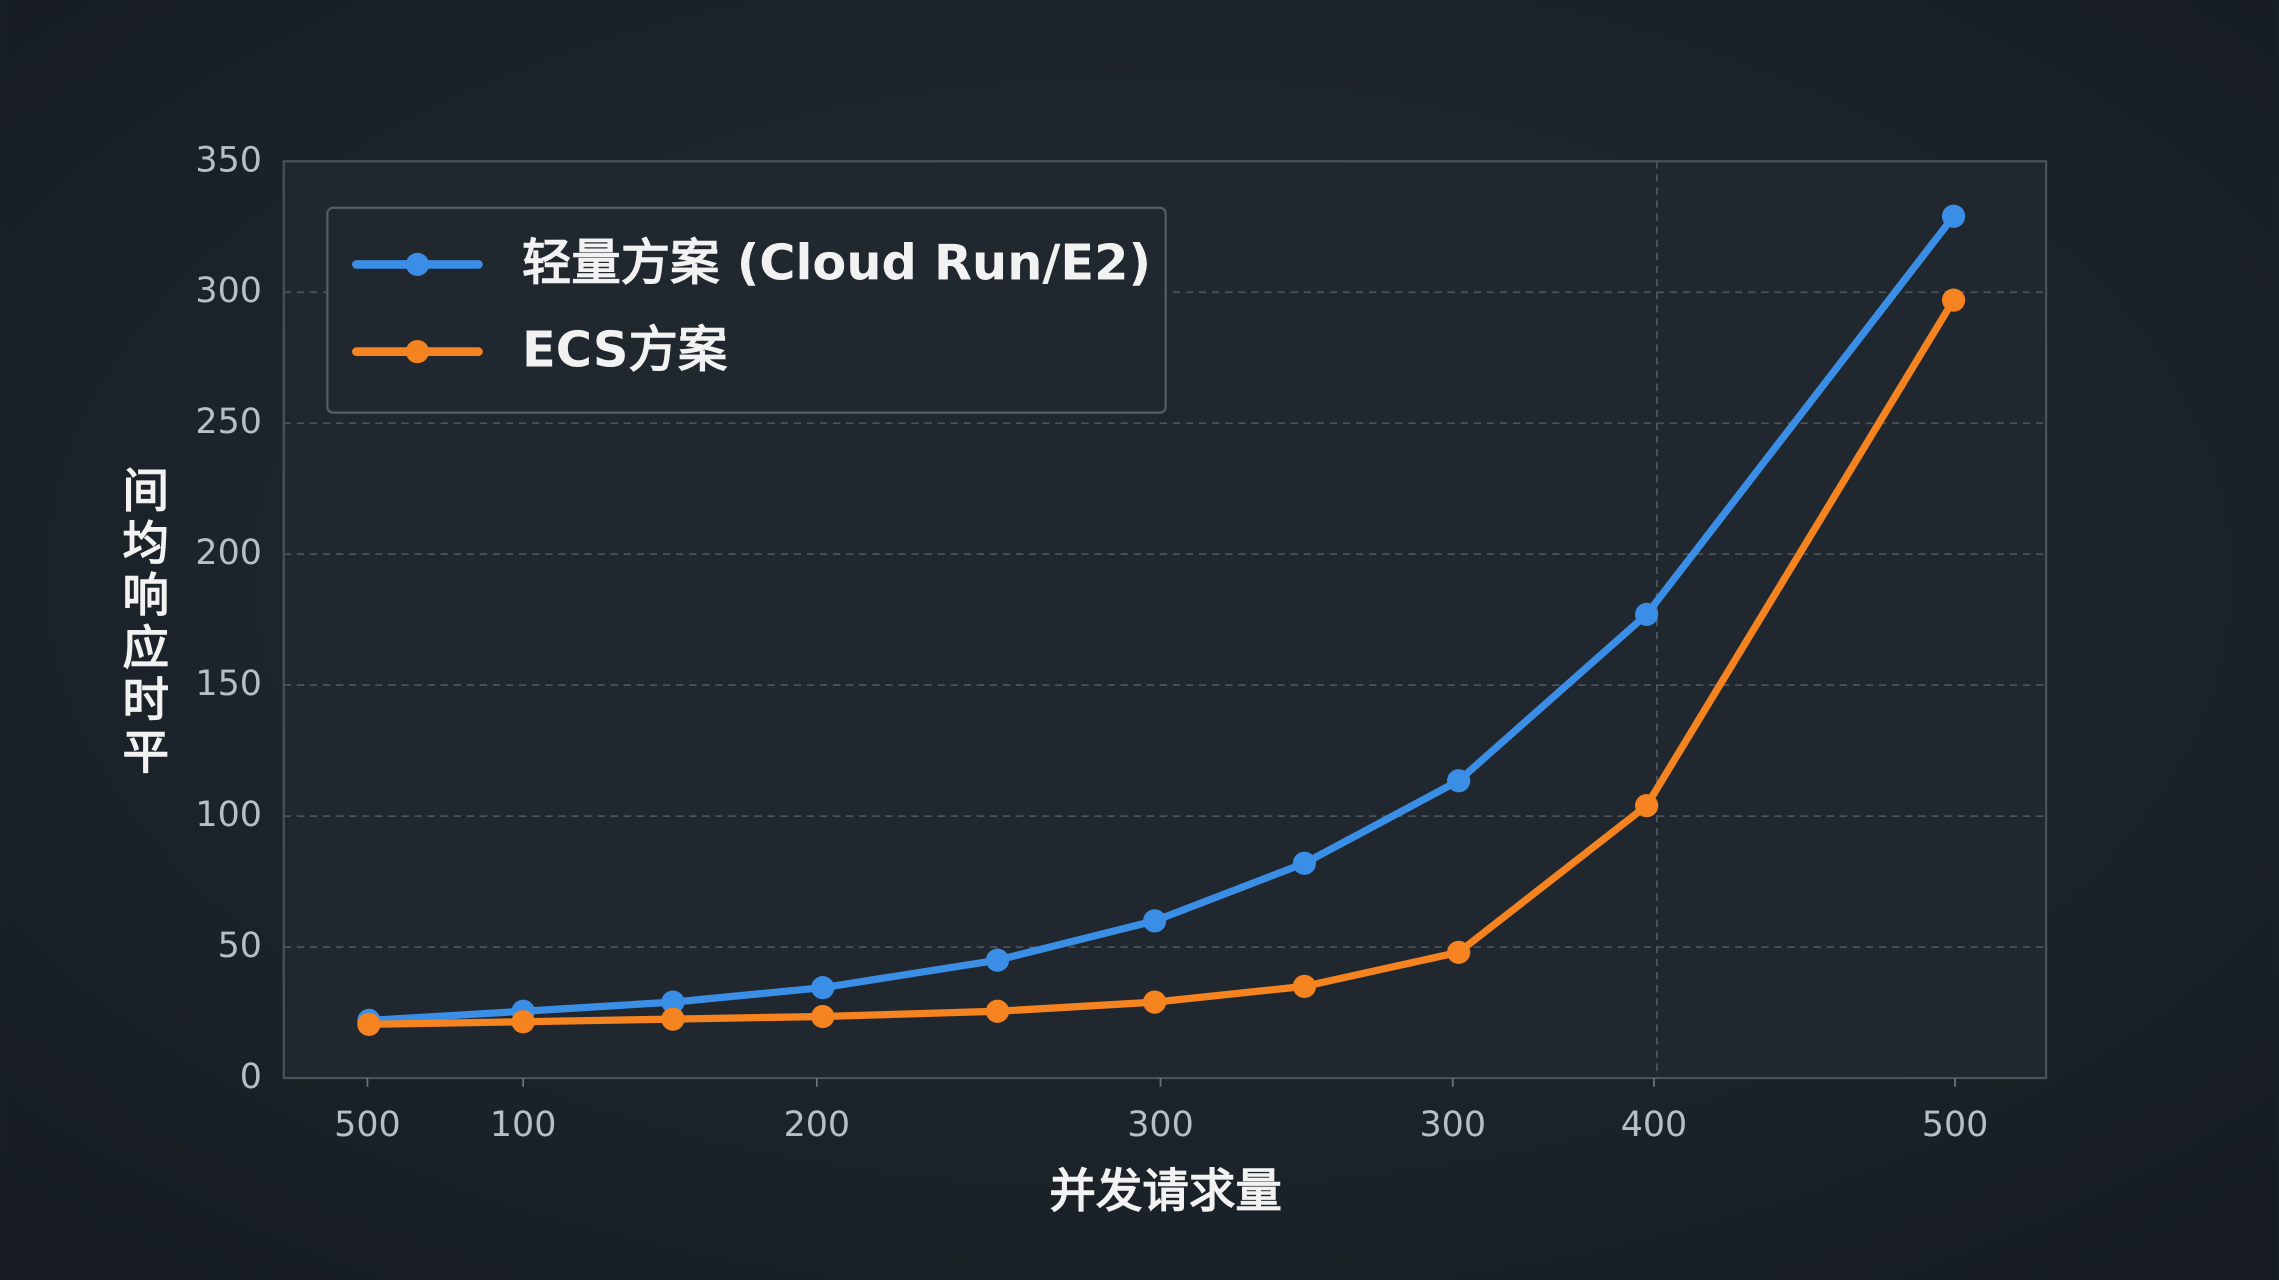  I want to click on x-axis-label: 并发请求量, so click(1165, 1191).